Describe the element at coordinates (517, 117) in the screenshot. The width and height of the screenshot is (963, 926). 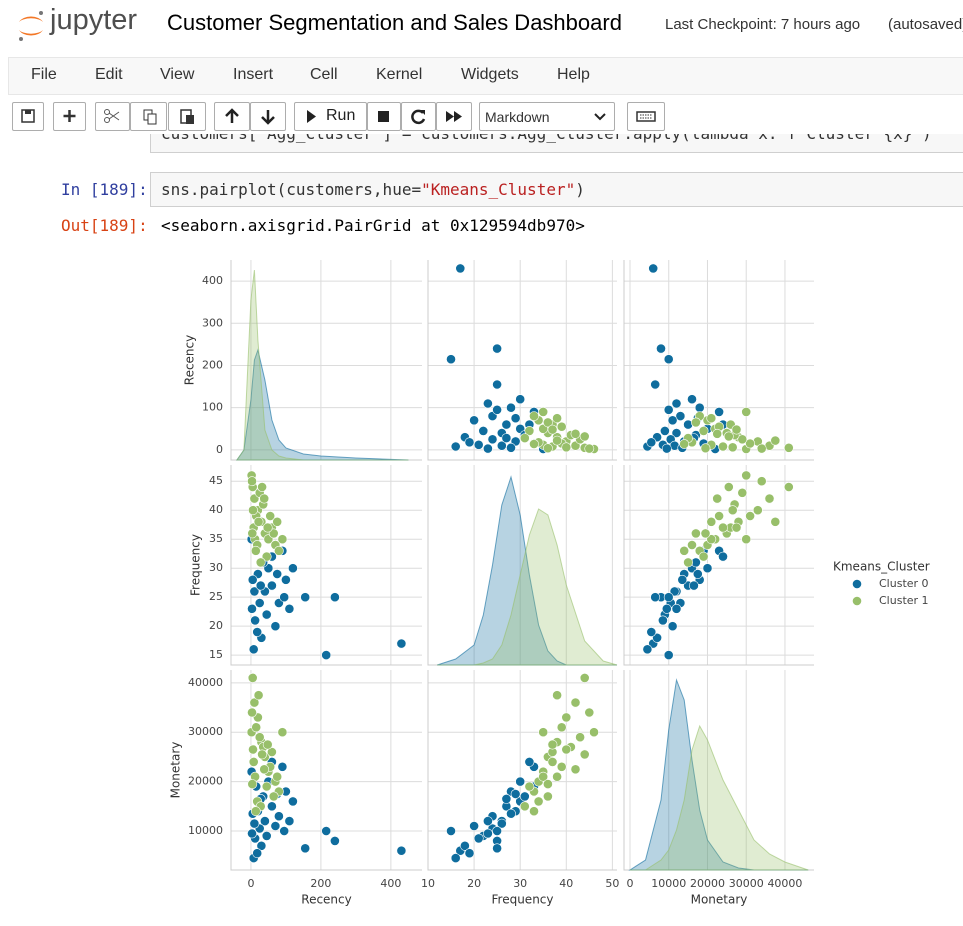
I see `cell-type-label: Markdown` at that location.